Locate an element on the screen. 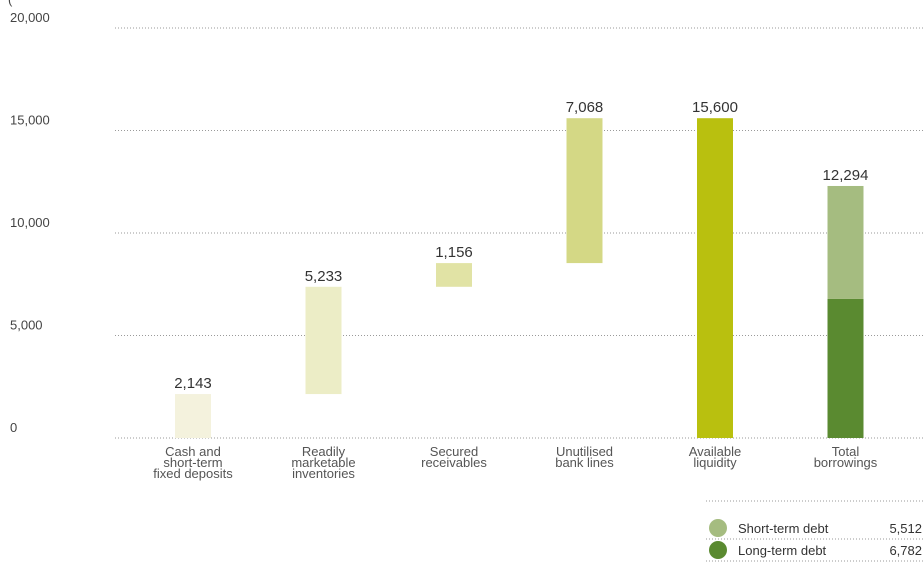 Image resolution: width=923 pixels, height=562 pixels. category-label: Secured receivables is located at coordinates (454, 457).